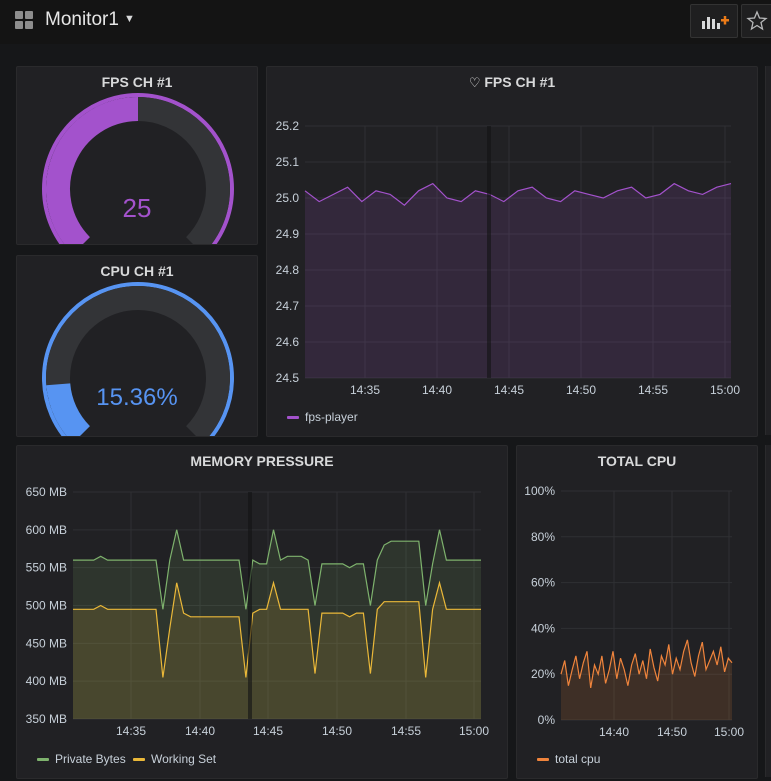 This screenshot has width=771, height=781. Describe the element at coordinates (288, 162) in the screenshot. I see `y-tick-label: 25.1` at that location.